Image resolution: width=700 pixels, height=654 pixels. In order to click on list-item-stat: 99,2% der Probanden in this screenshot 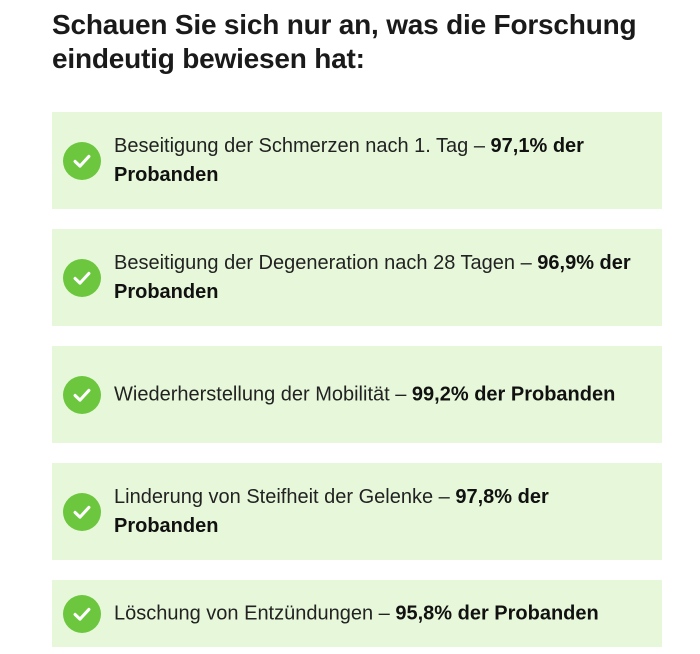, I will do `click(513, 394)`.